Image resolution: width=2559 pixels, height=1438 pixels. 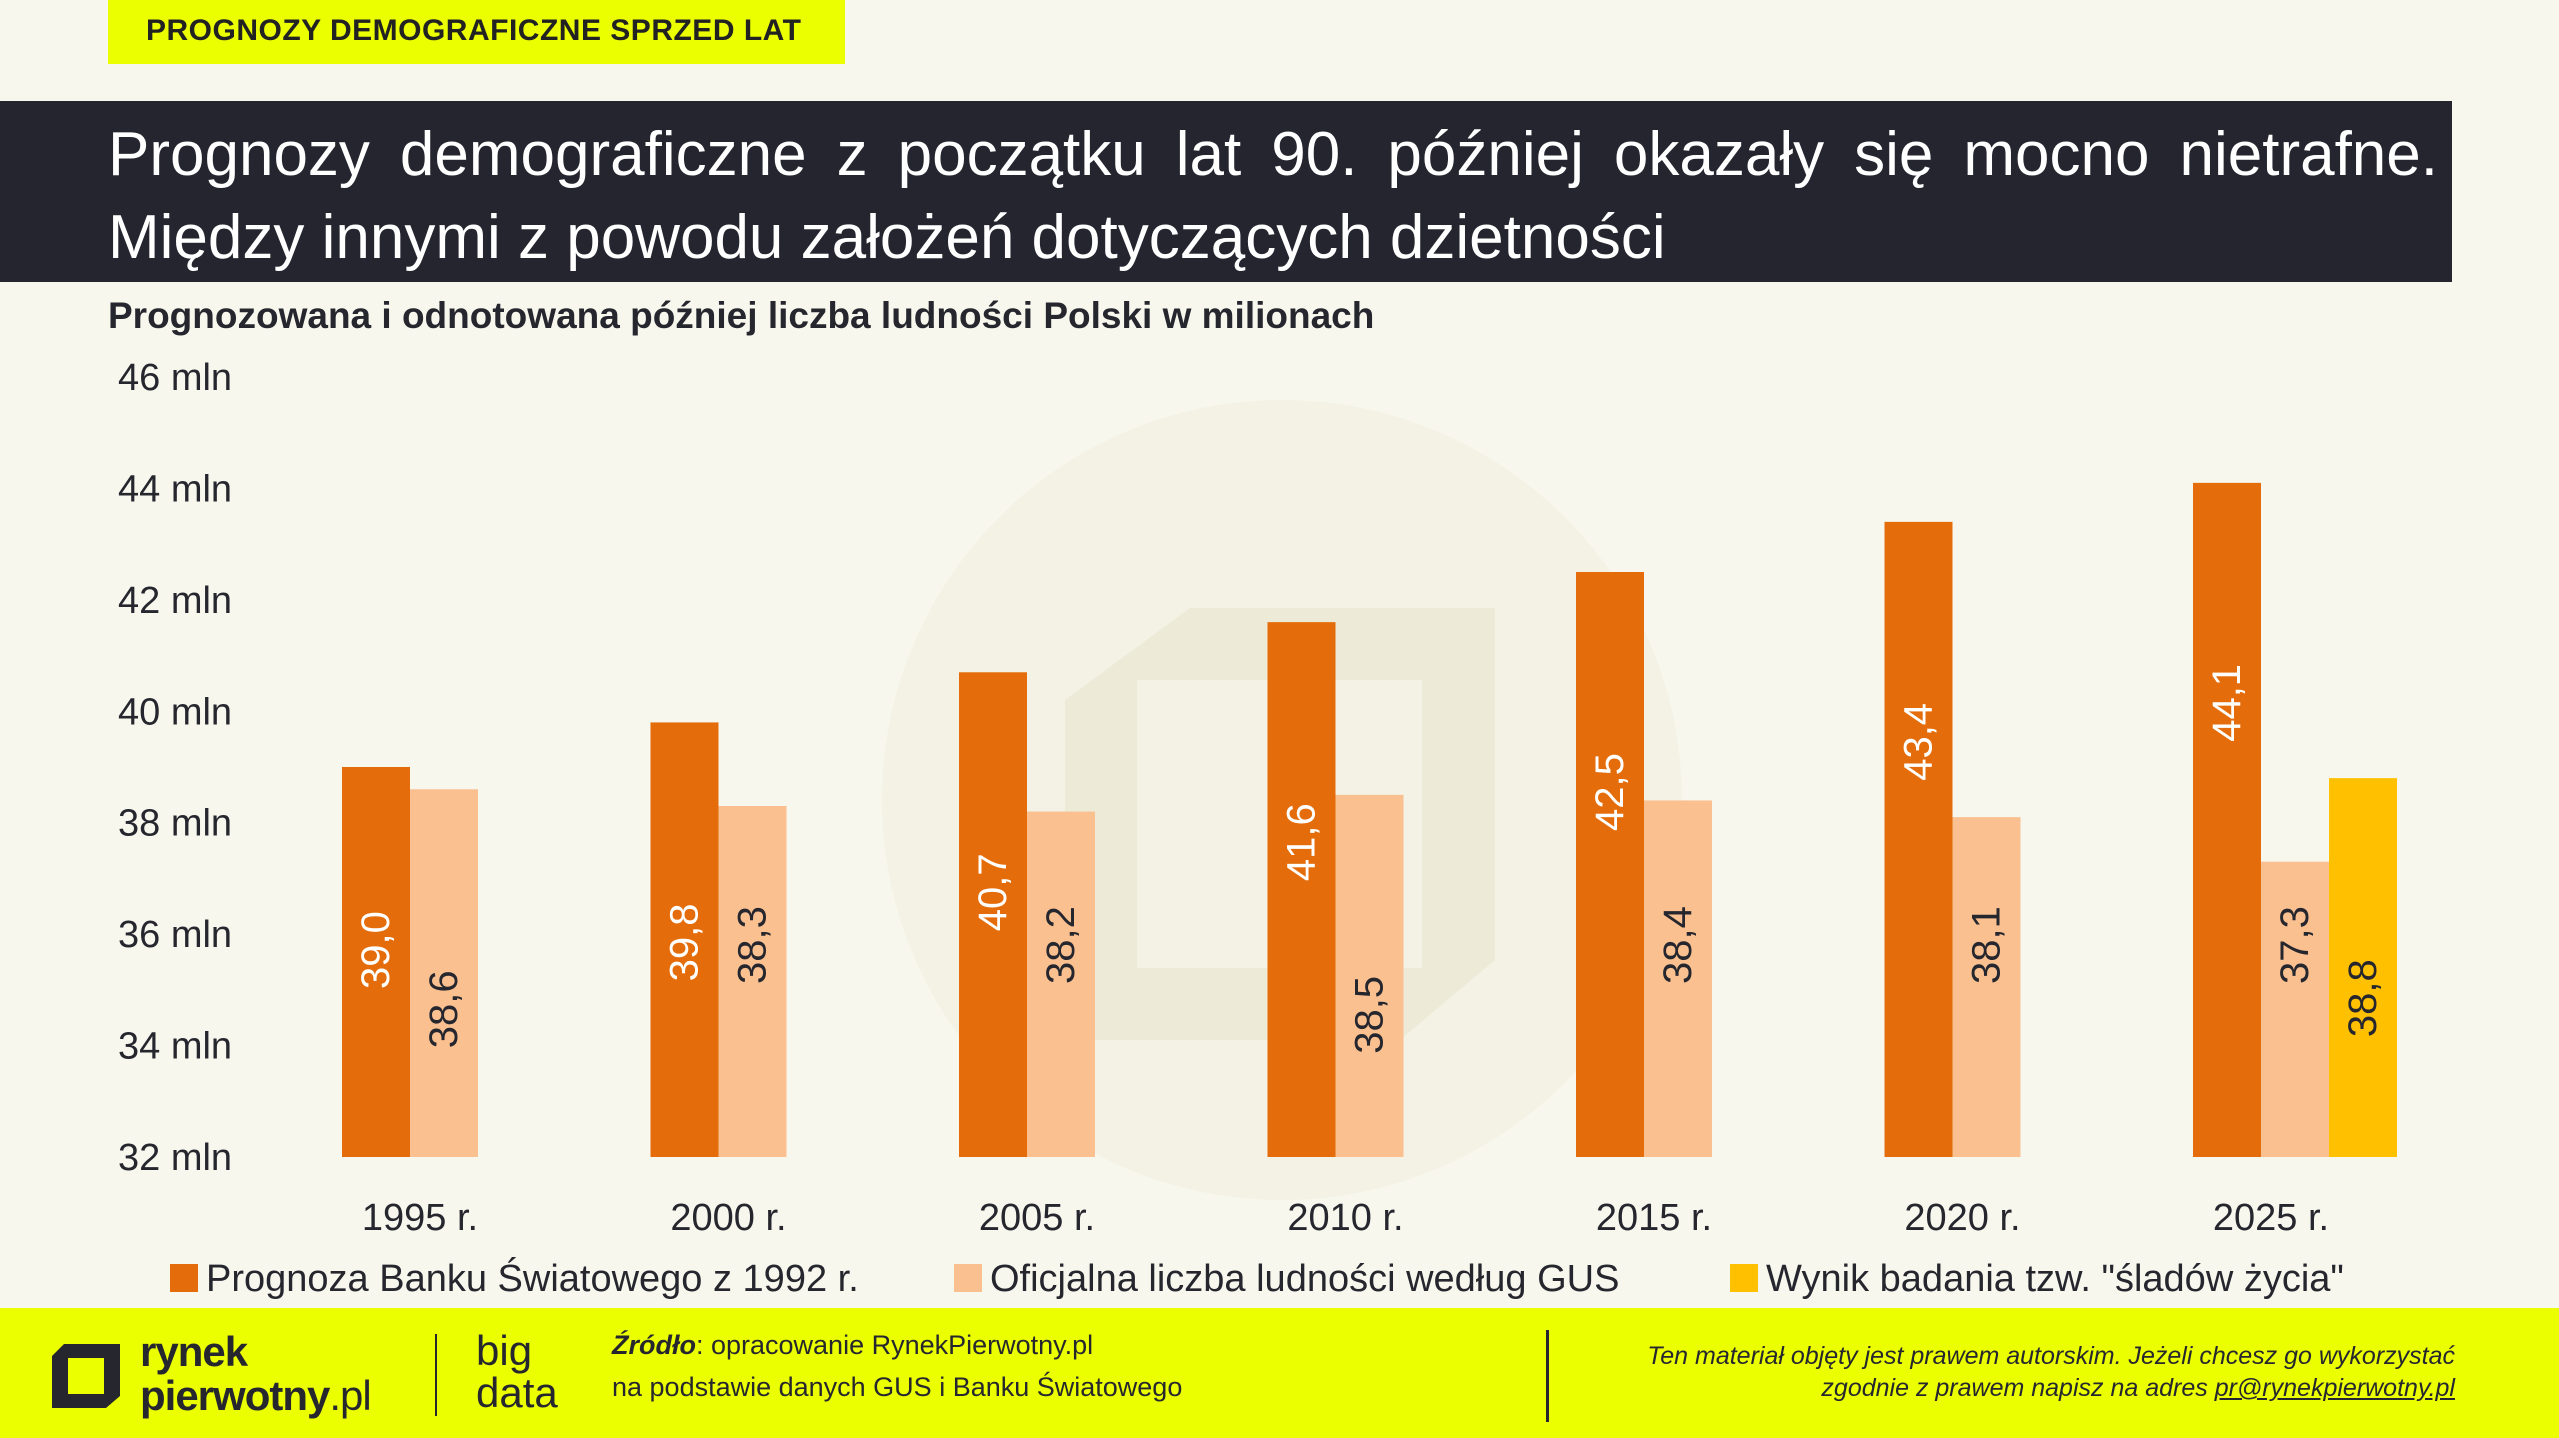 What do you see at coordinates (2334, 1388) in the screenshot?
I see `copyright-email: pr@rynekpierwotny.pl` at bounding box center [2334, 1388].